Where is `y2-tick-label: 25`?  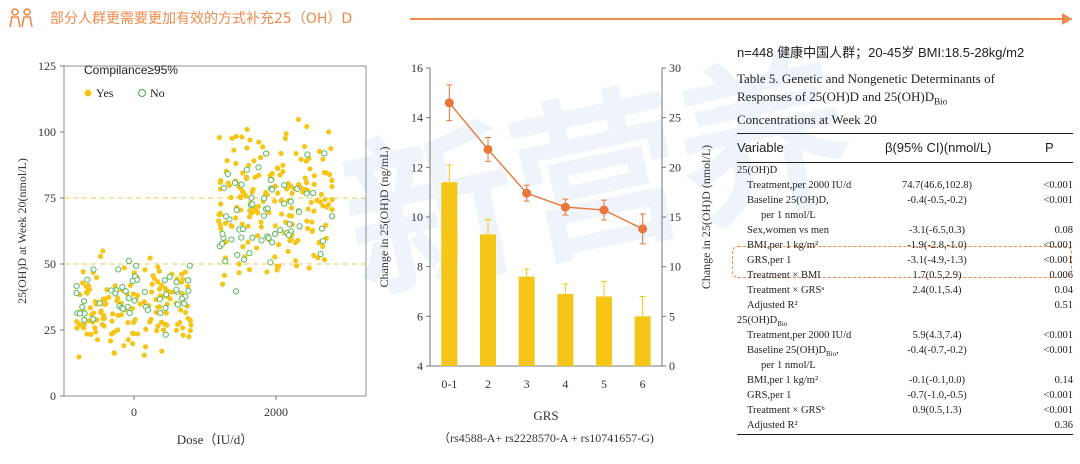 y2-tick-label: 25 is located at coordinates (675, 118).